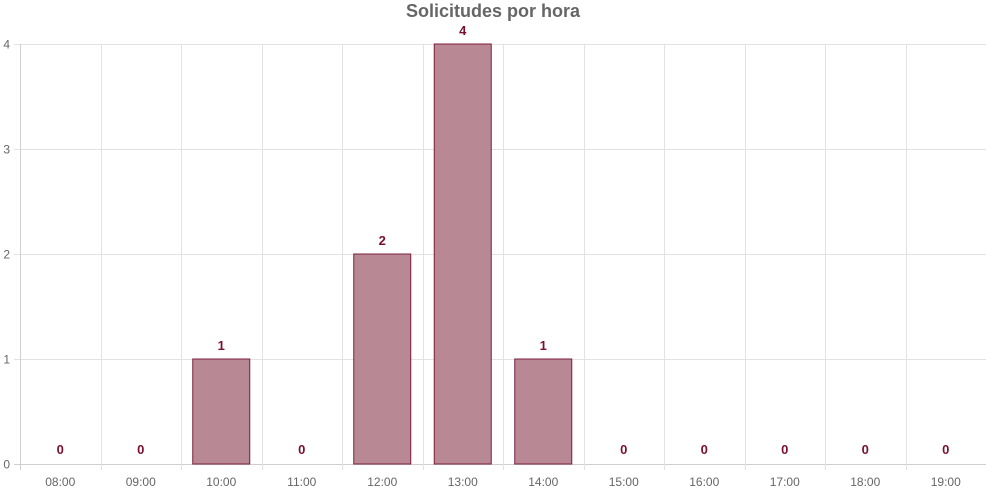 The width and height of the screenshot is (986, 493). What do you see at coordinates (493, 11) in the screenshot?
I see `chart-title: Solicitudes por hora` at bounding box center [493, 11].